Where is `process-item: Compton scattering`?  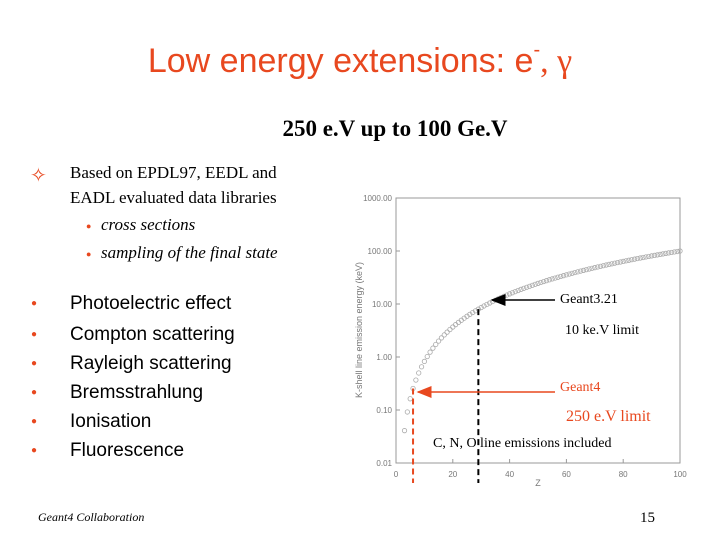 process-item: Compton scattering is located at coordinates (152, 334).